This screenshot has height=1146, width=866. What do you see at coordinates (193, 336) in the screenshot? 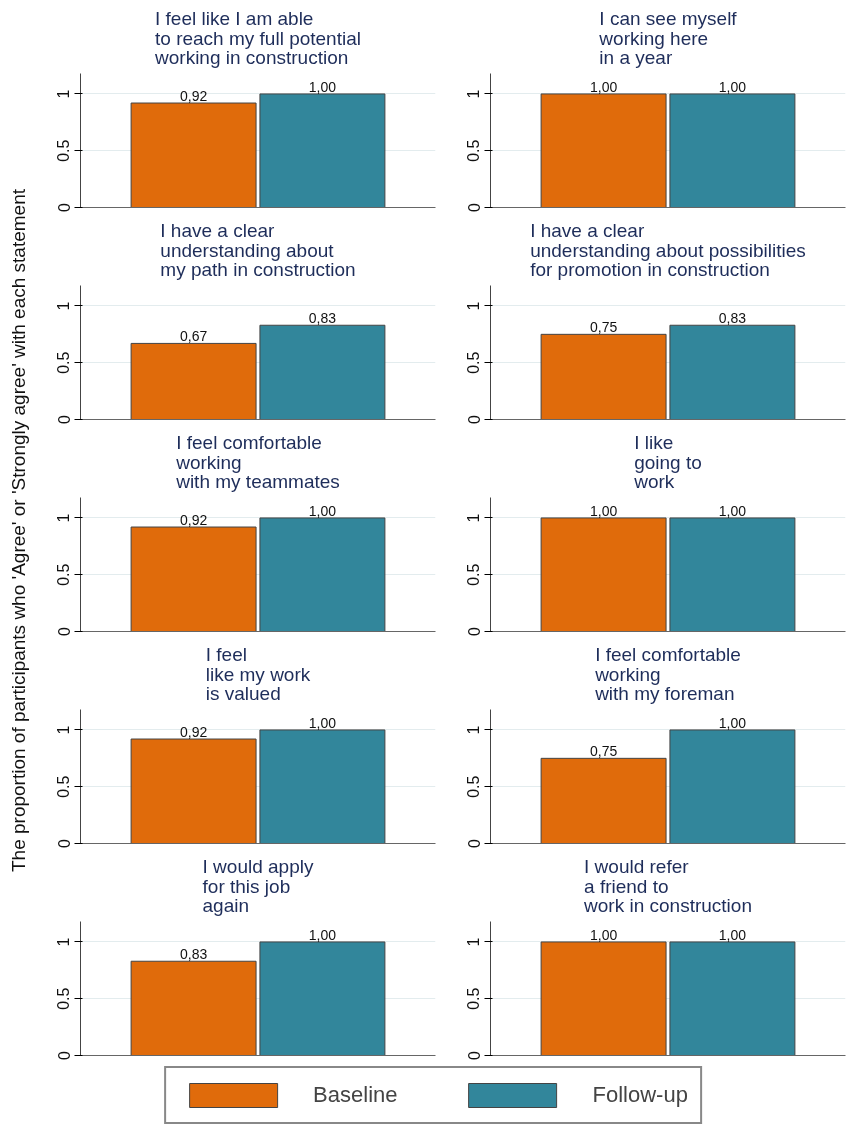
I see `data-label: 0,67` at bounding box center [193, 336].